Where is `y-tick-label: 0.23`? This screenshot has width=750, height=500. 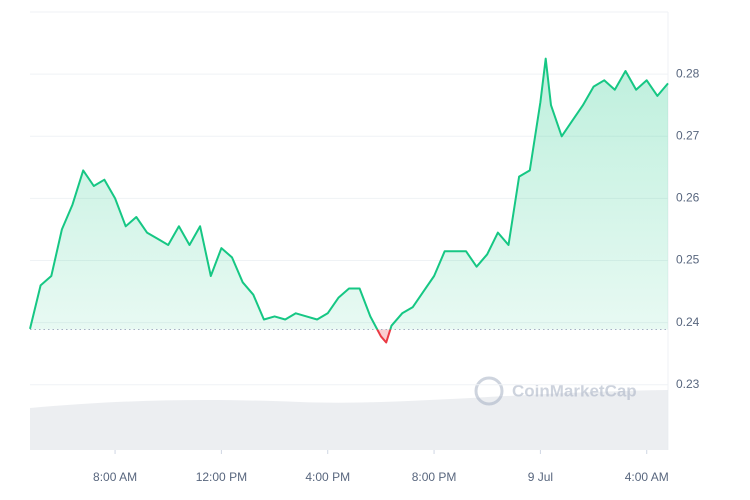 y-tick-label: 0.23 is located at coordinates (688, 384).